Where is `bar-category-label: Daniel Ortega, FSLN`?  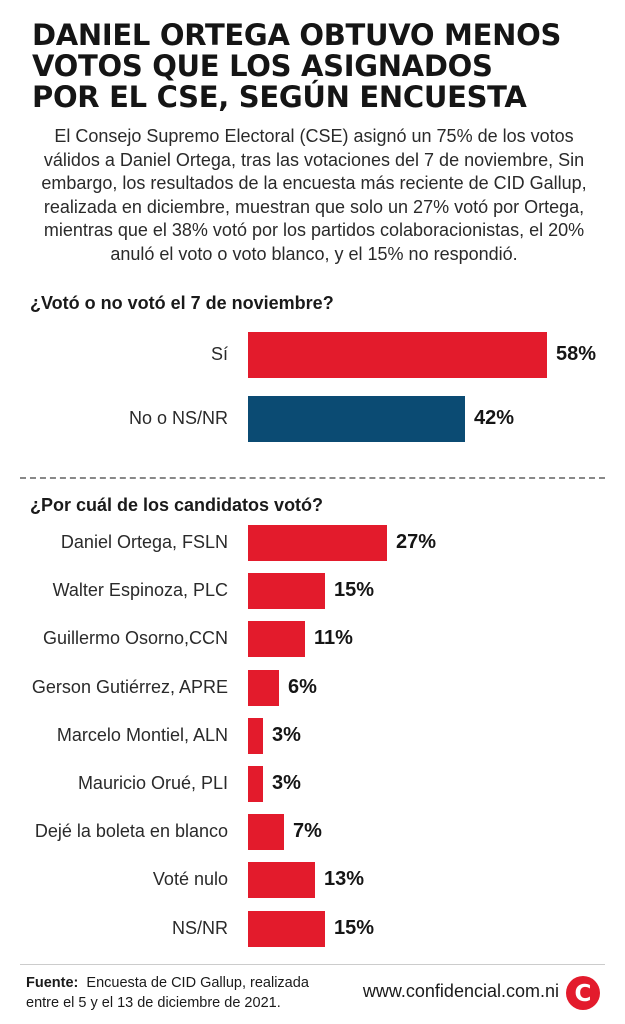
bar-category-label: Daniel Ortega, FSLN is located at coordinates (144, 542).